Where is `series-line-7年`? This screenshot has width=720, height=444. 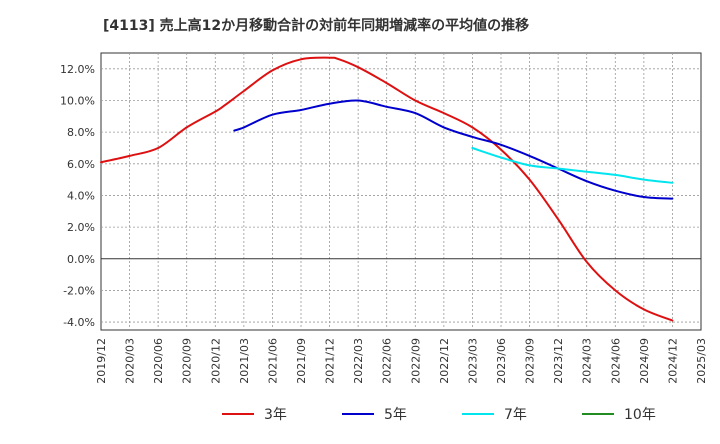
series-line-7年 is located at coordinates (572, 165).